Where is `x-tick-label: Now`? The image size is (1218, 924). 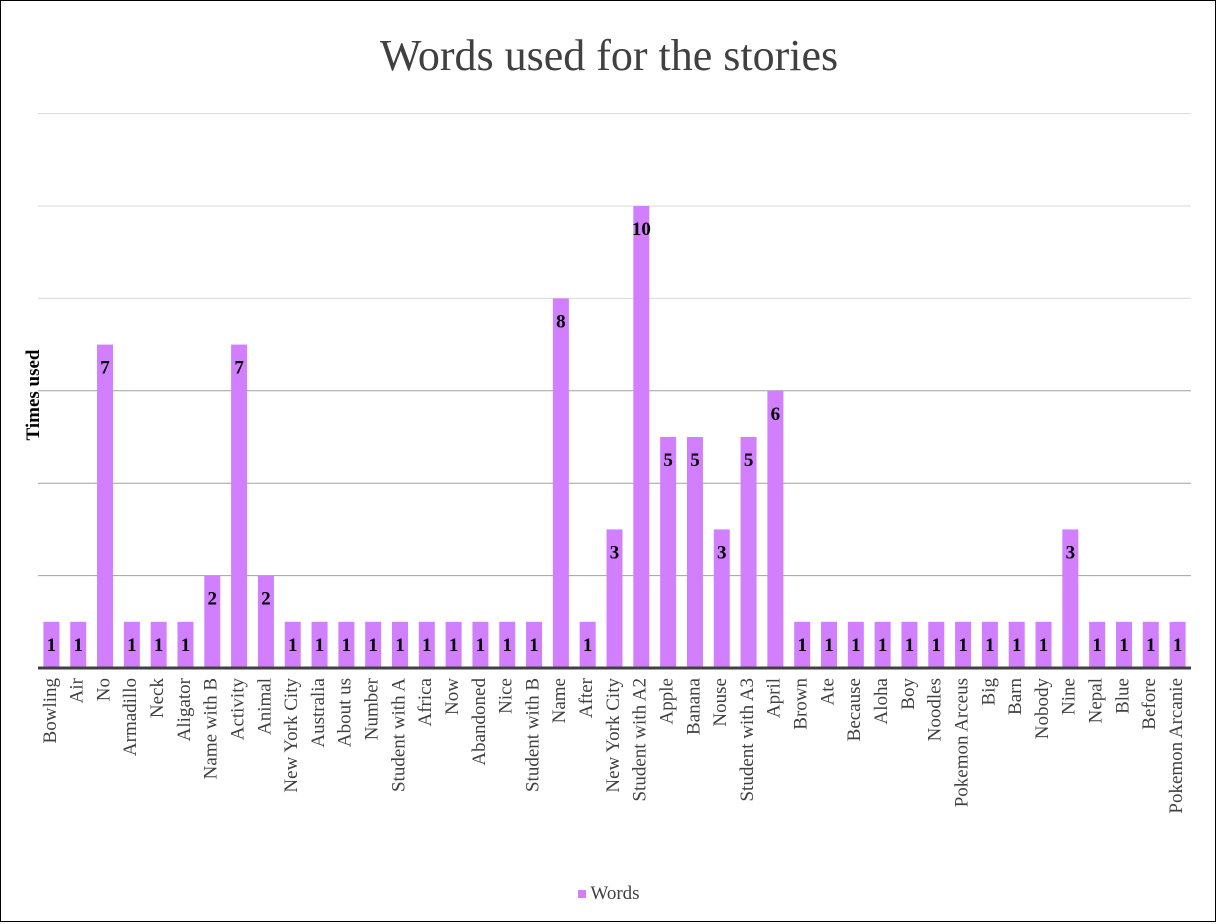 x-tick-label: Now is located at coordinates (452, 696).